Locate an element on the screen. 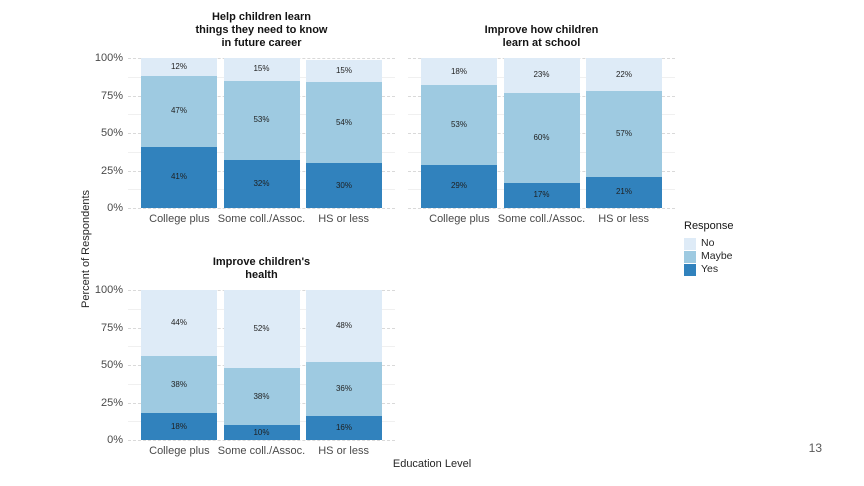 The image size is (864, 486). segment-value-label: 44% is located at coordinates (178, 322).